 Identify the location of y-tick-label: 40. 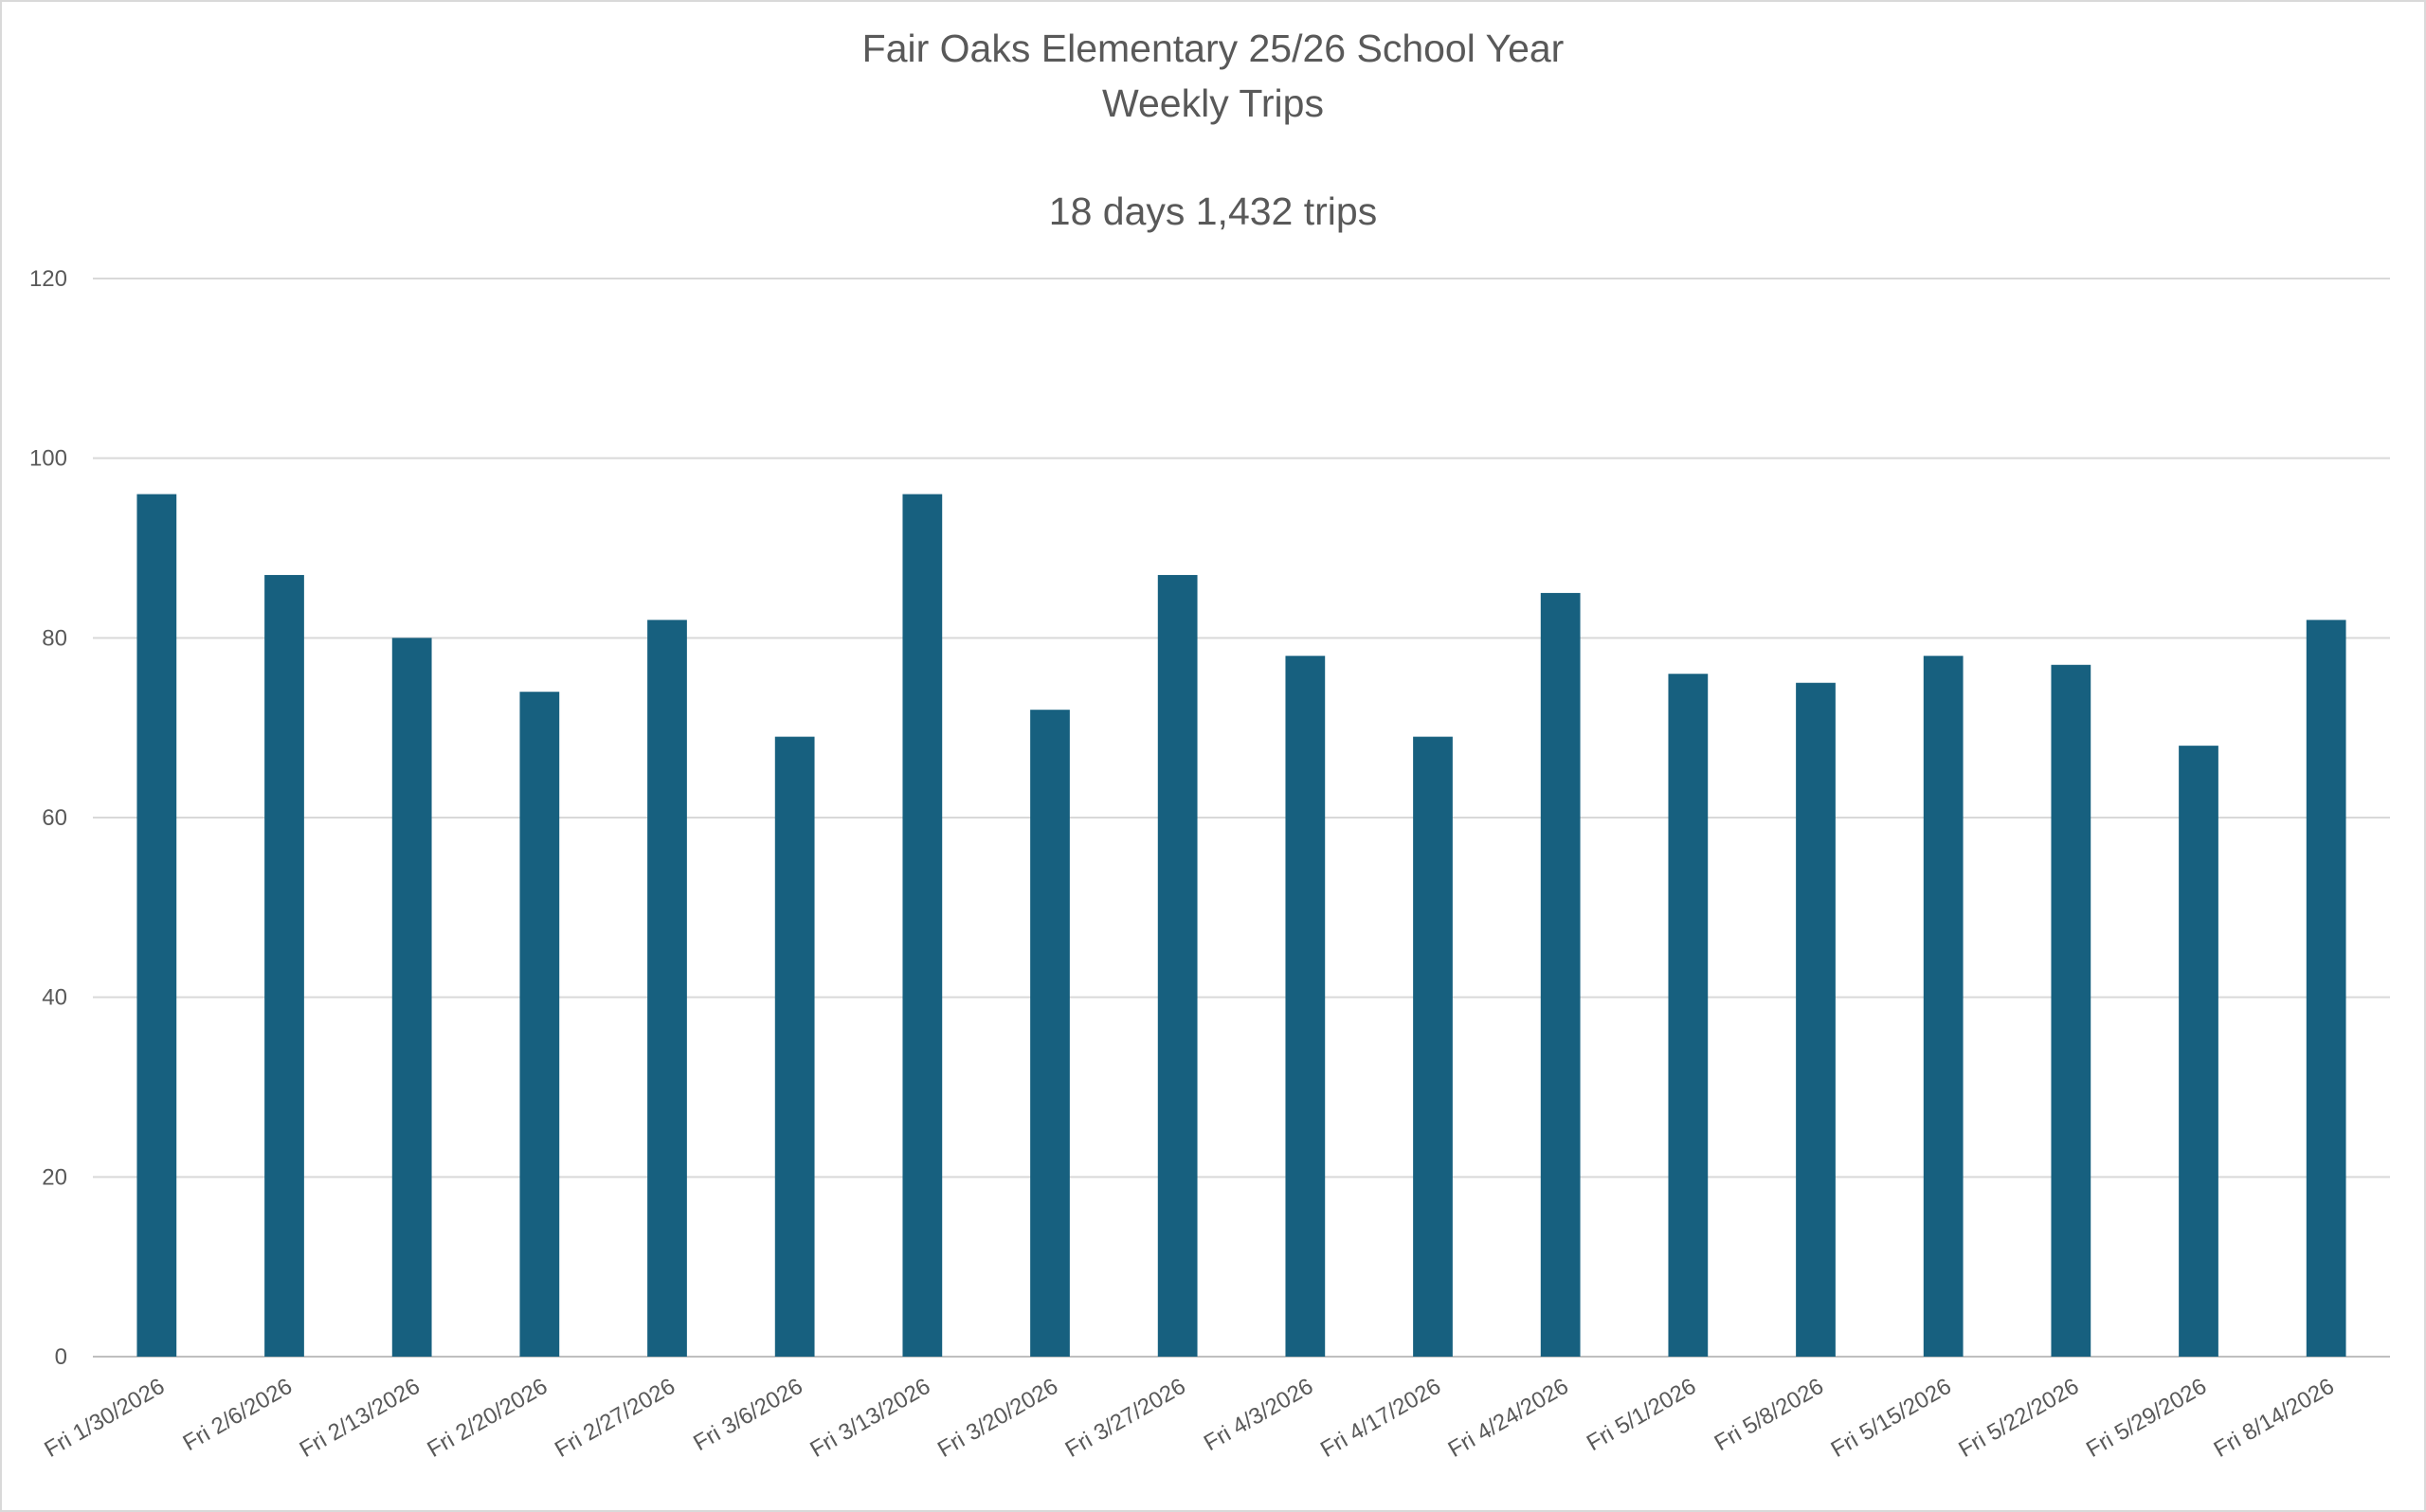
(54, 998).